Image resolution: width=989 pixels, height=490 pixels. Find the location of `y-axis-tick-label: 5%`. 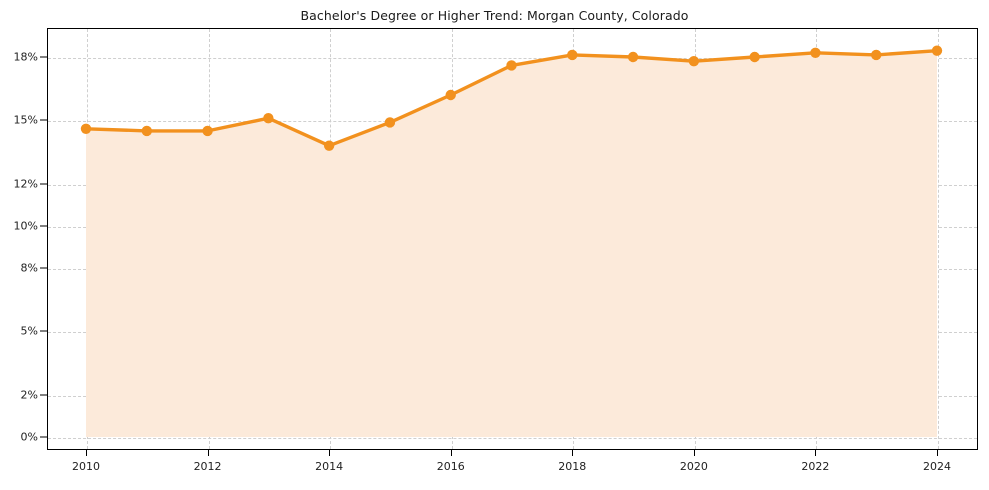

y-axis-tick-label: 5% is located at coordinates (29, 331).